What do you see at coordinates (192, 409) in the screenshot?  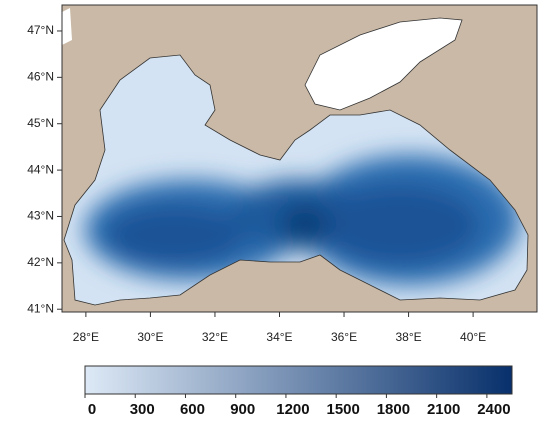 I see `colorbar-tick-label: 600` at bounding box center [192, 409].